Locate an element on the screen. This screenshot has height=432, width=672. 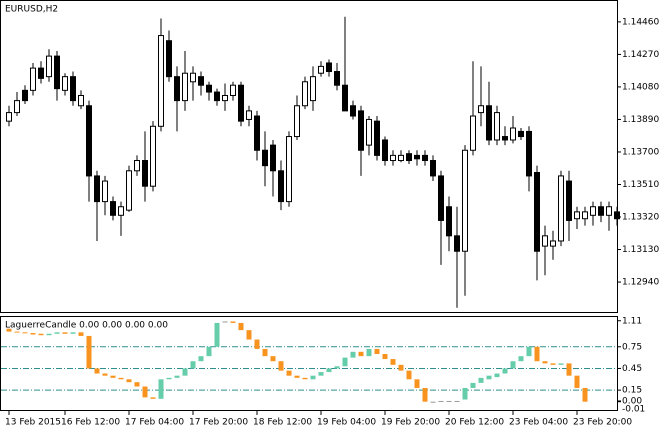
y-tick-label: 1.14460 is located at coordinates (640, 22).